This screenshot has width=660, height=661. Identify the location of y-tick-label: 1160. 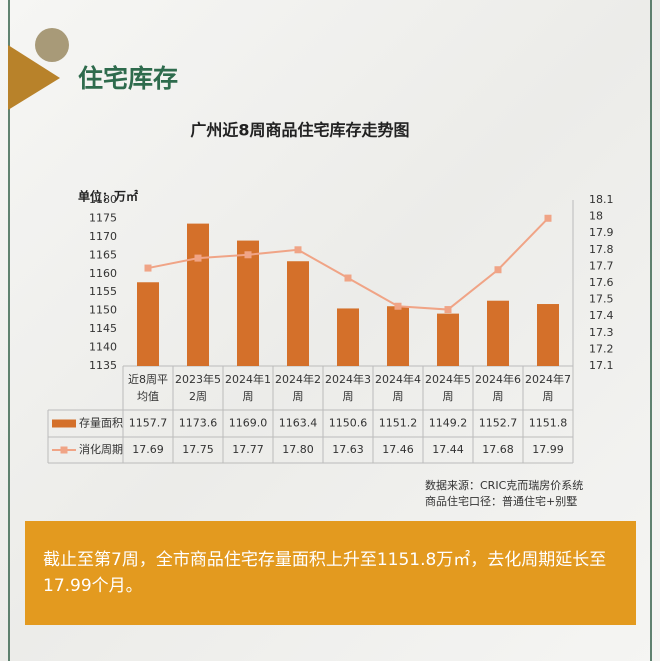
(103, 273).